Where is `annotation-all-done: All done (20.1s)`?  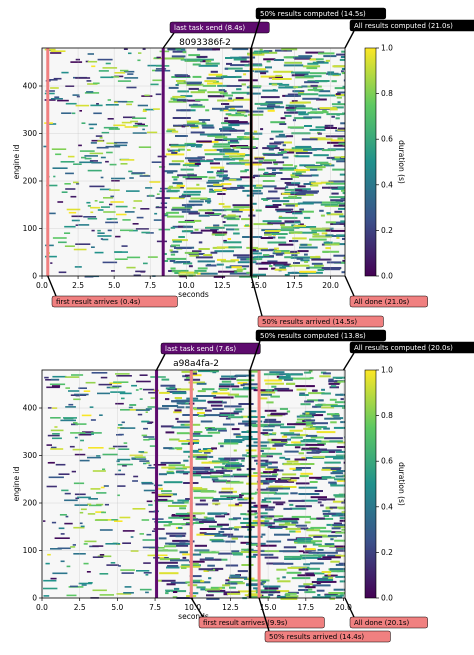 annotation-all-done: All done (20.1s) is located at coordinates (386, 613).